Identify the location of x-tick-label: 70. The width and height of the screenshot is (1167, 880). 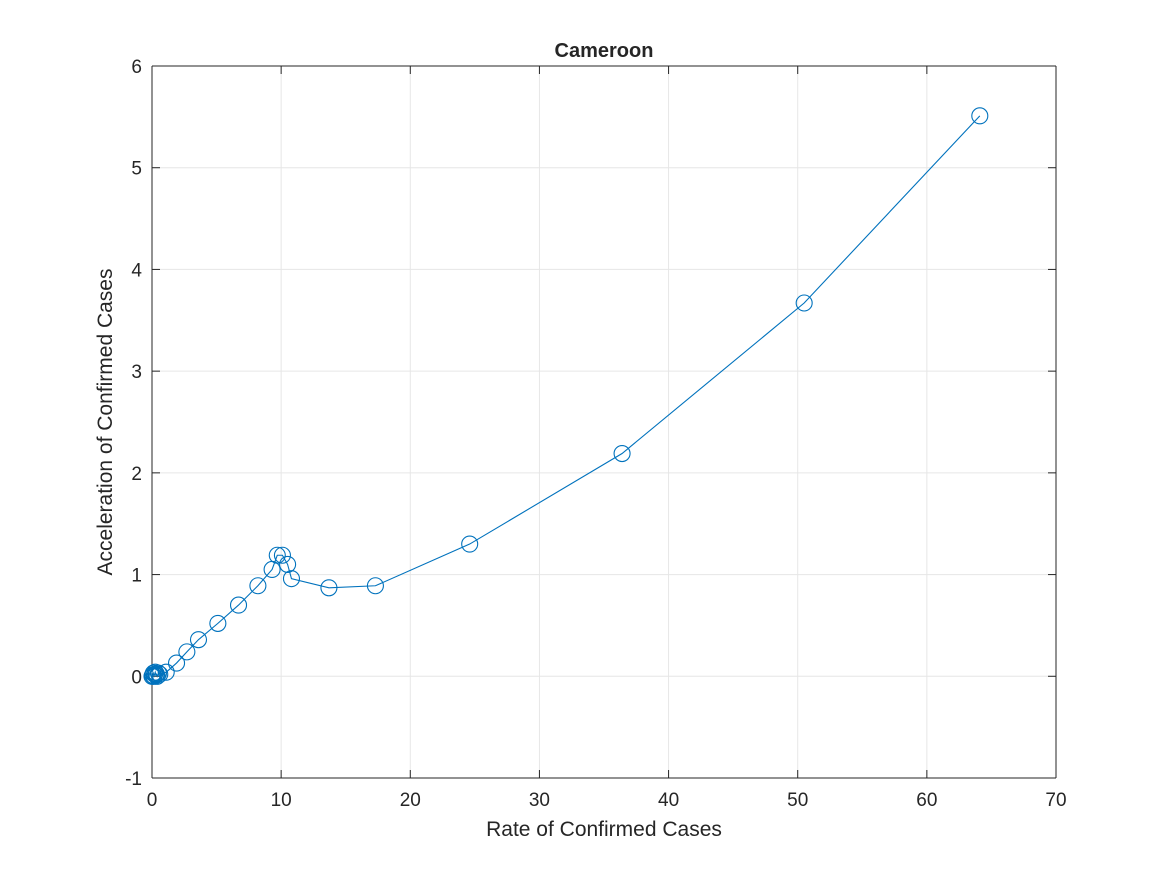
(1055, 800).